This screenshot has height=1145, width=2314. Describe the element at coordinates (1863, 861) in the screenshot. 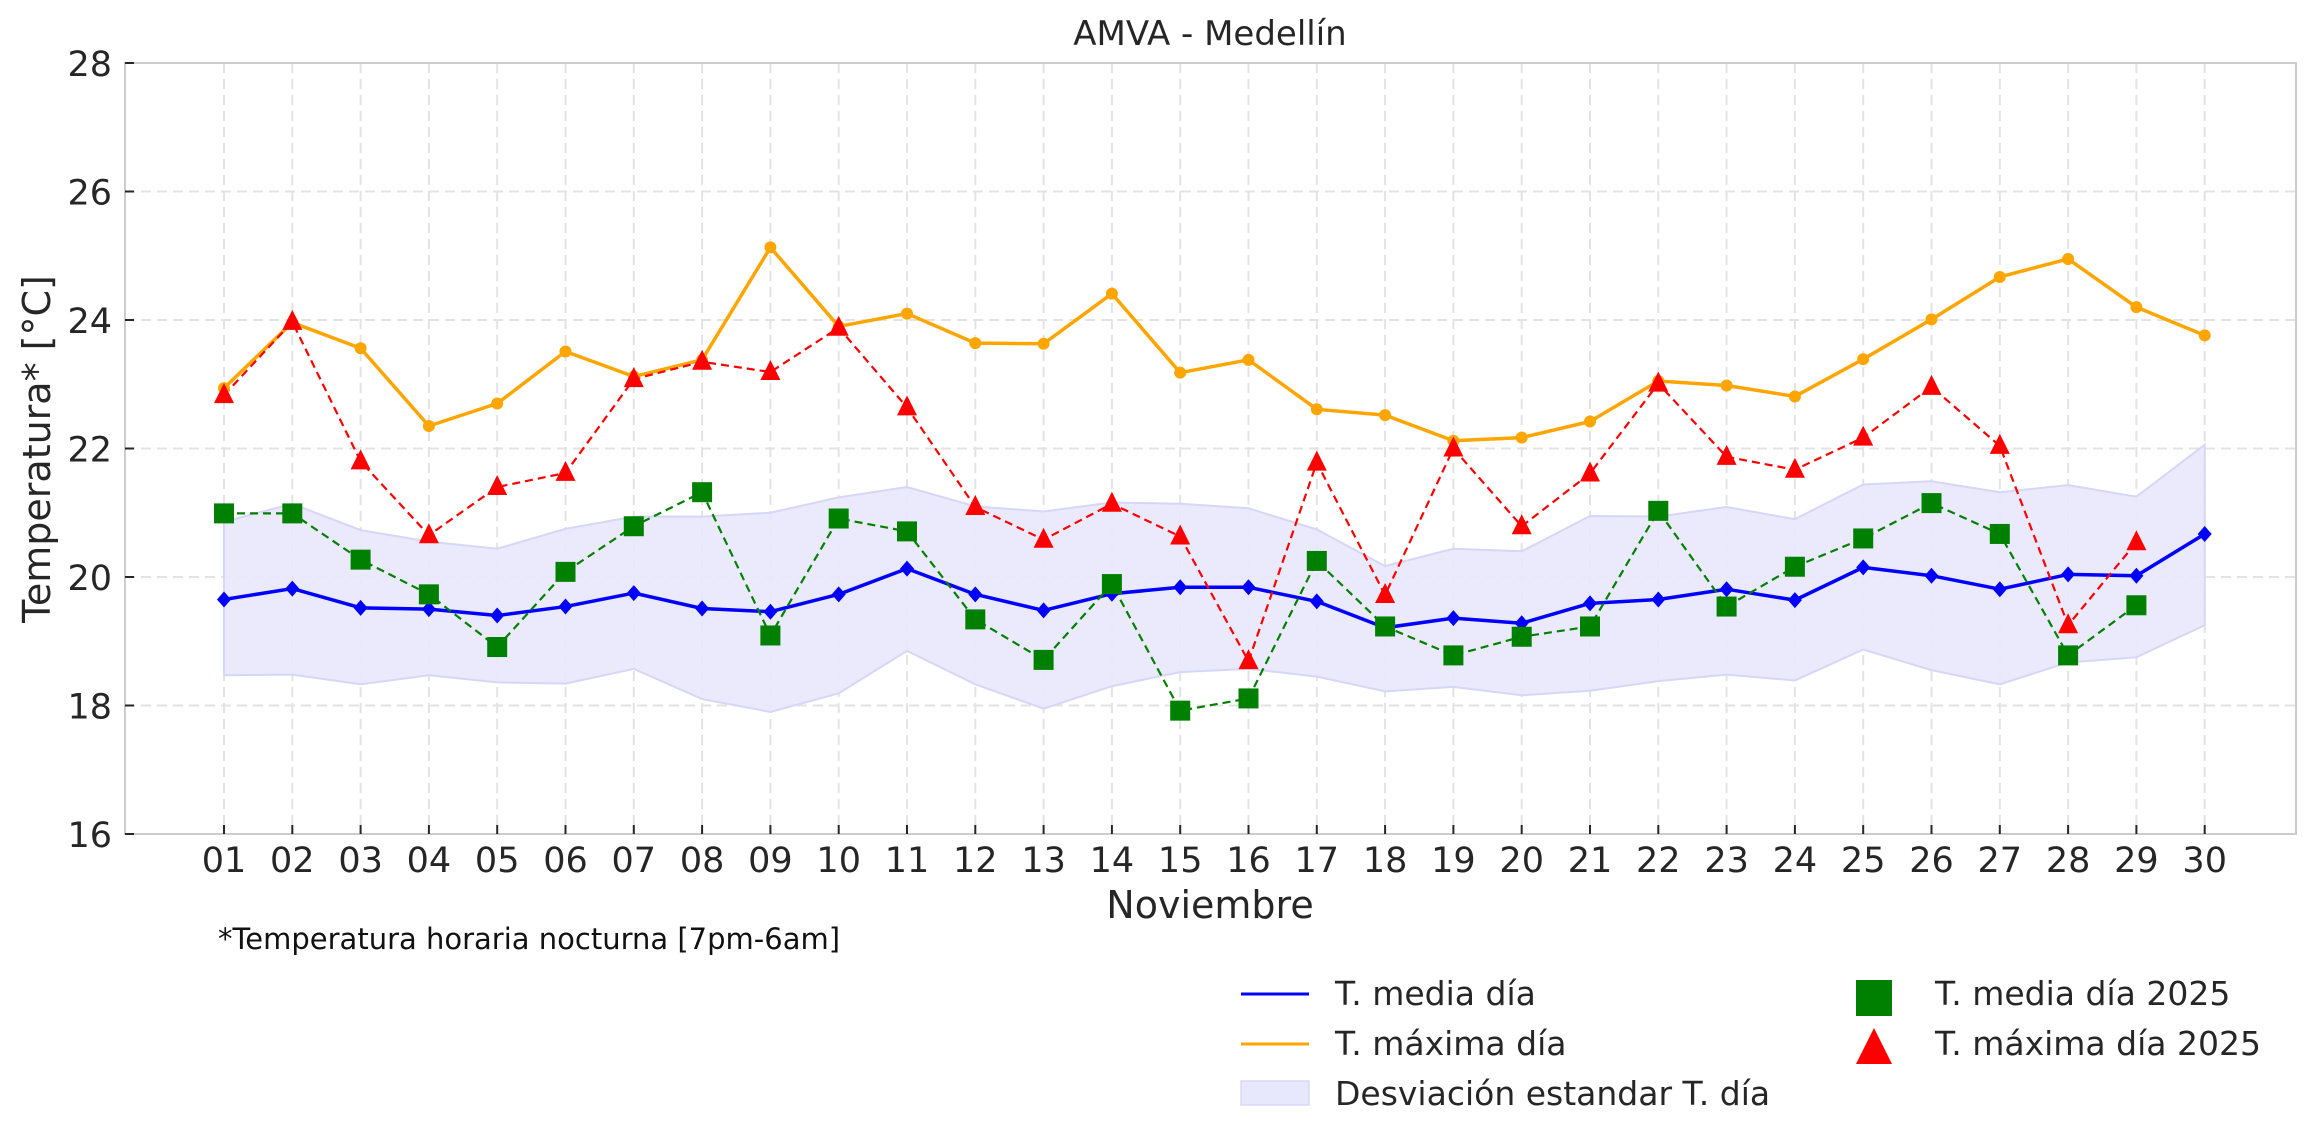

I see `x-tick-label: 25` at that location.